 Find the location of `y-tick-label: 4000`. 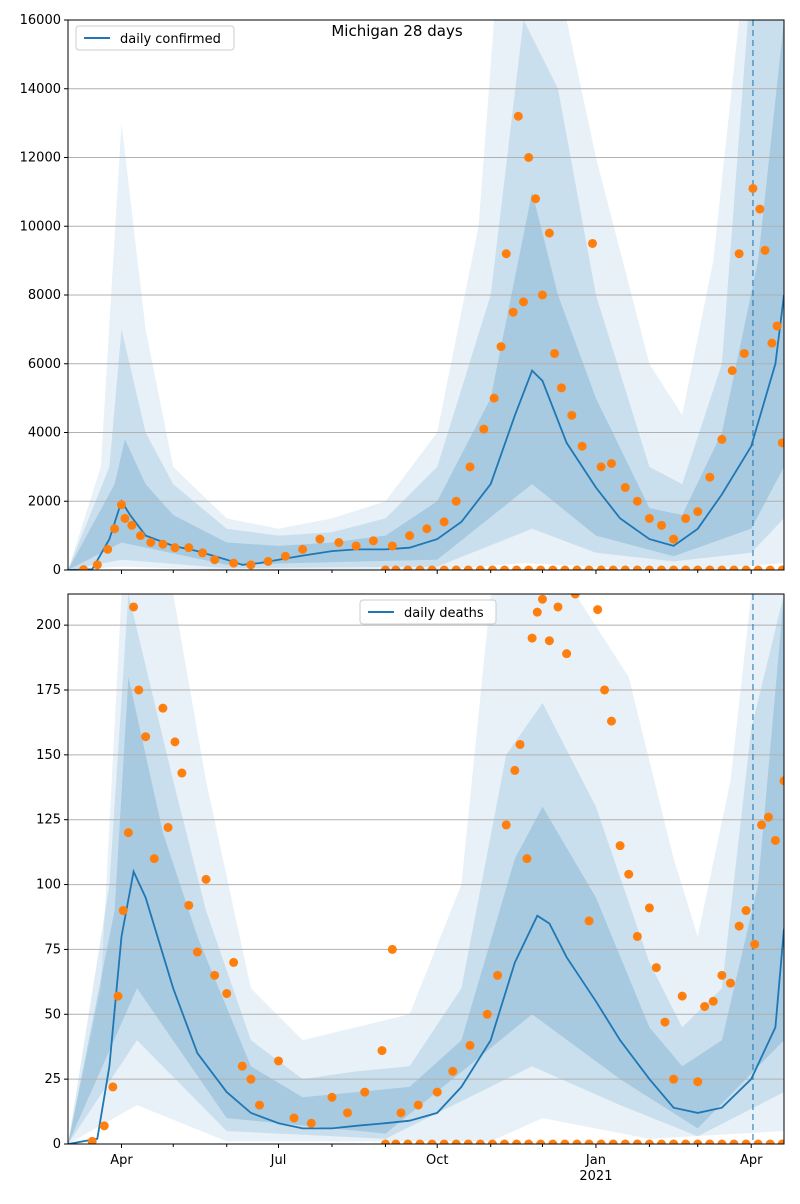

y-tick-label: 4000 is located at coordinates (44, 433).